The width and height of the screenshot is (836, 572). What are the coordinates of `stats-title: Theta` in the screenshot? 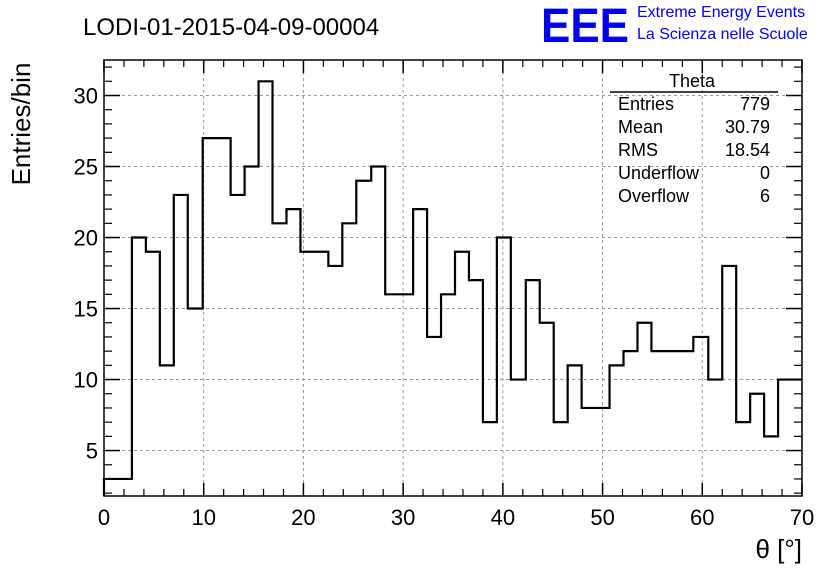 It's located at (692, 81).